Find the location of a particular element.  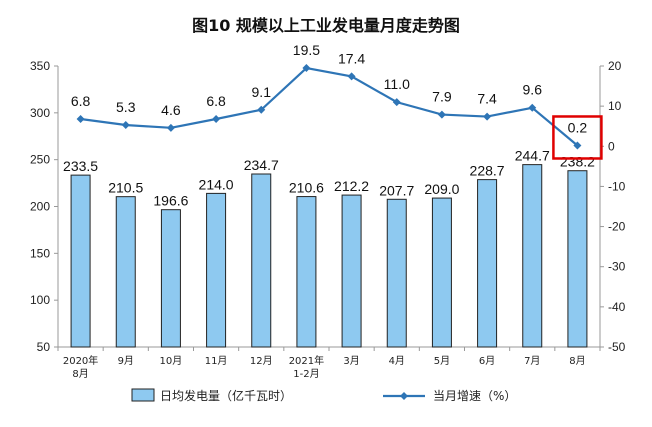

x-tick-label: 4月 is located at coordinates (397, 361).